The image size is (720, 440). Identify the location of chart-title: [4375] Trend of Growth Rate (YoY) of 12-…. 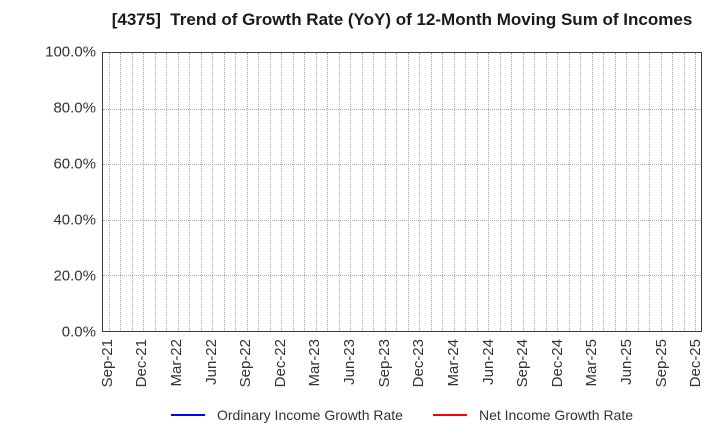
(402, 19).